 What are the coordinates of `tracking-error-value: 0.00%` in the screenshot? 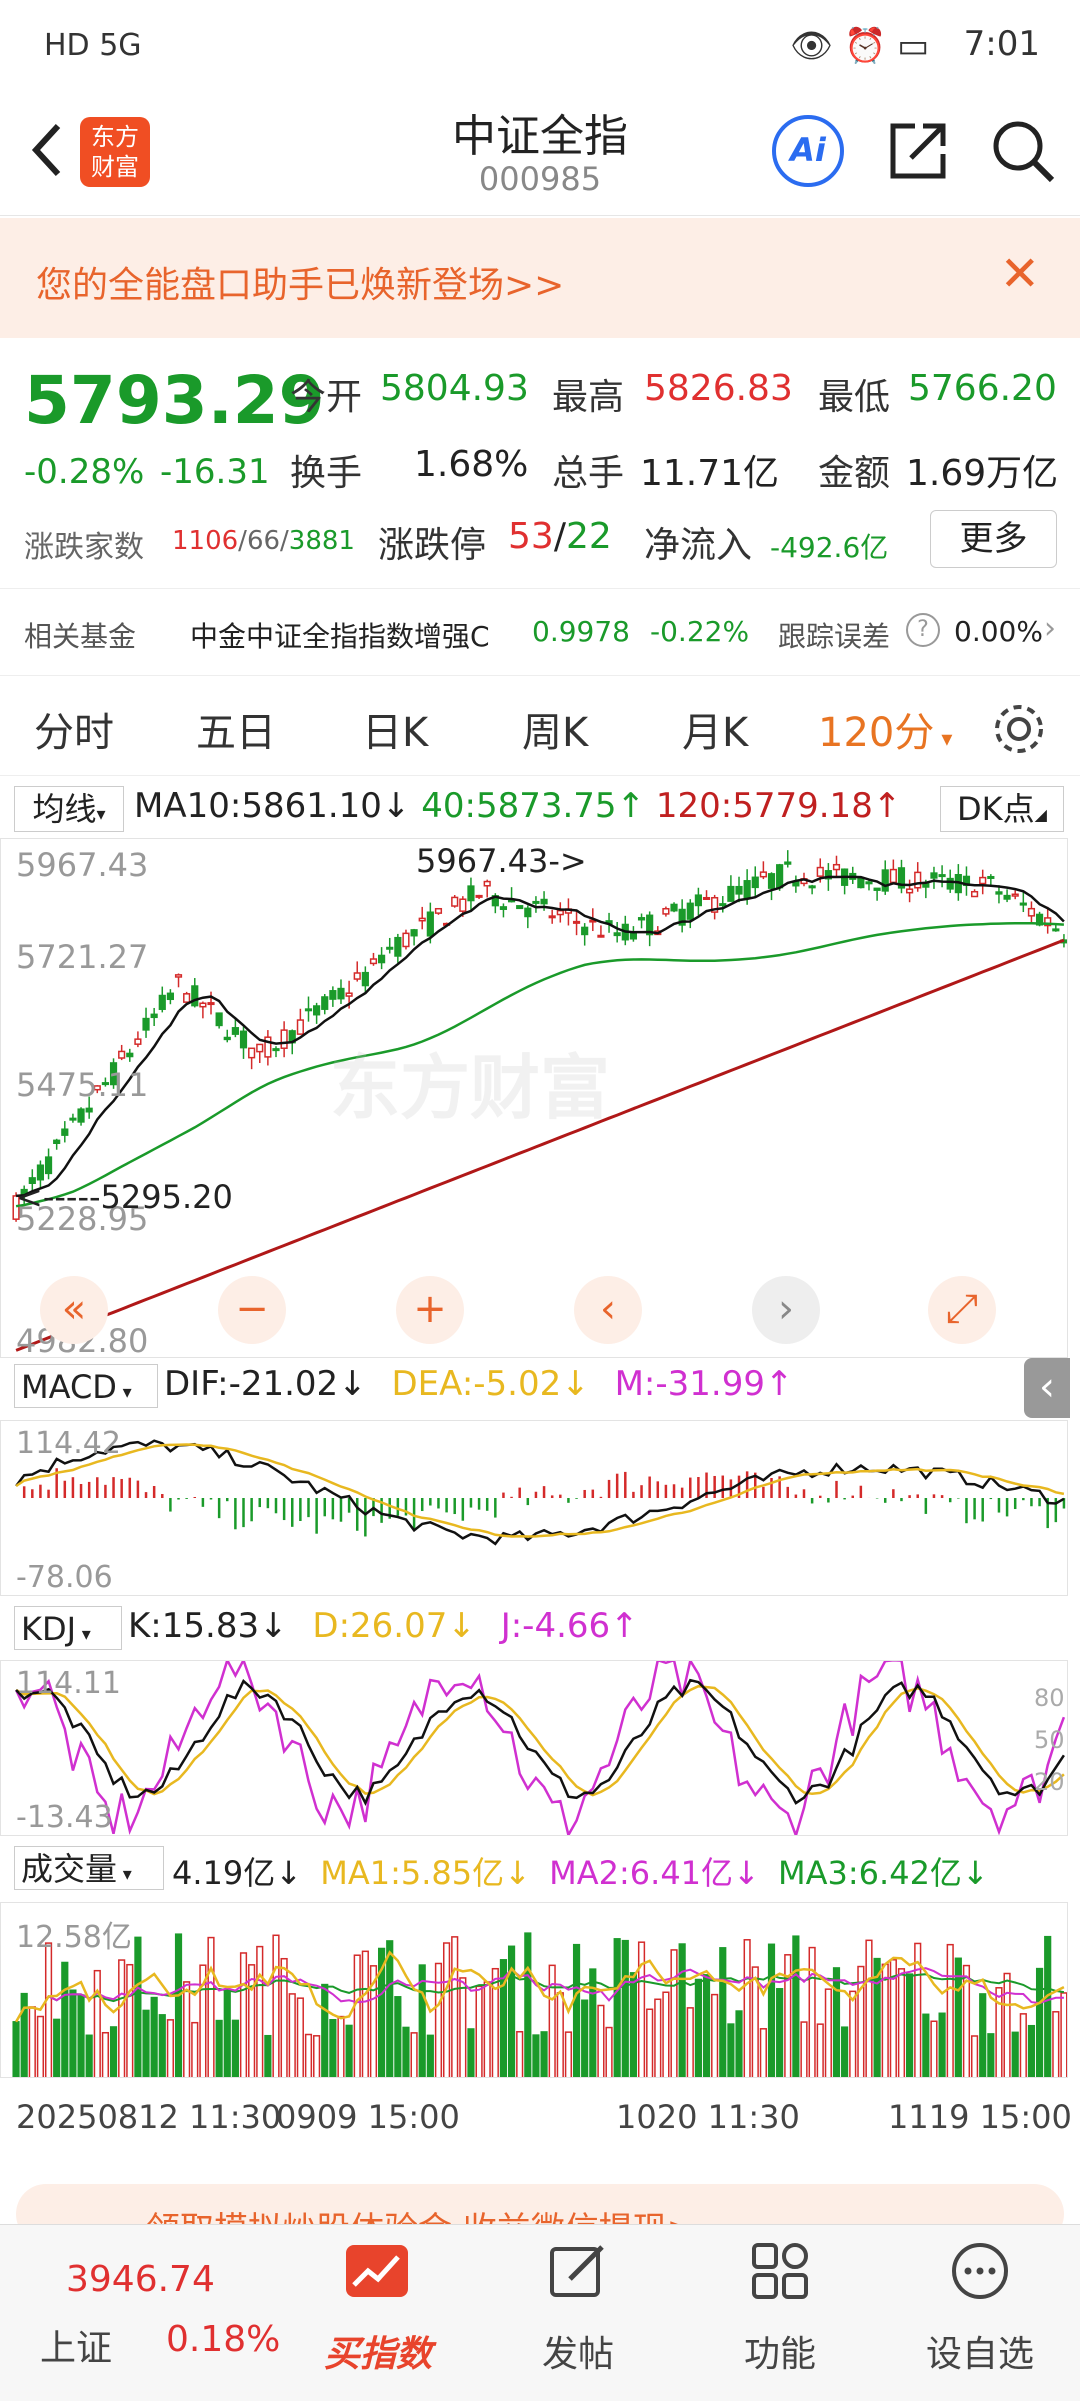 It's located at (998, 631).